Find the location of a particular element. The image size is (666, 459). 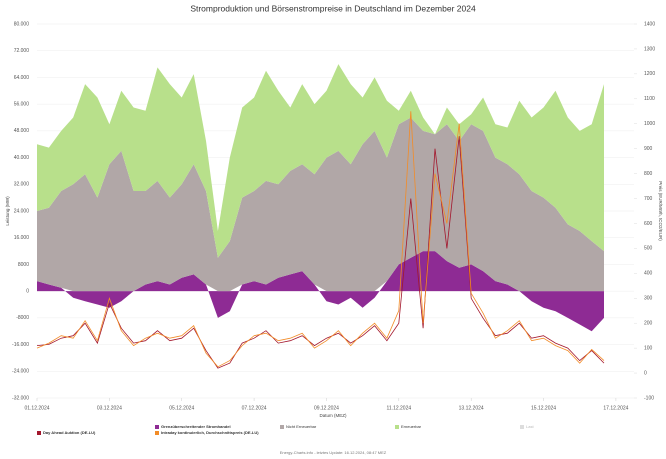

y2-tick-label: 1200 is located at coordinates (649, 74).